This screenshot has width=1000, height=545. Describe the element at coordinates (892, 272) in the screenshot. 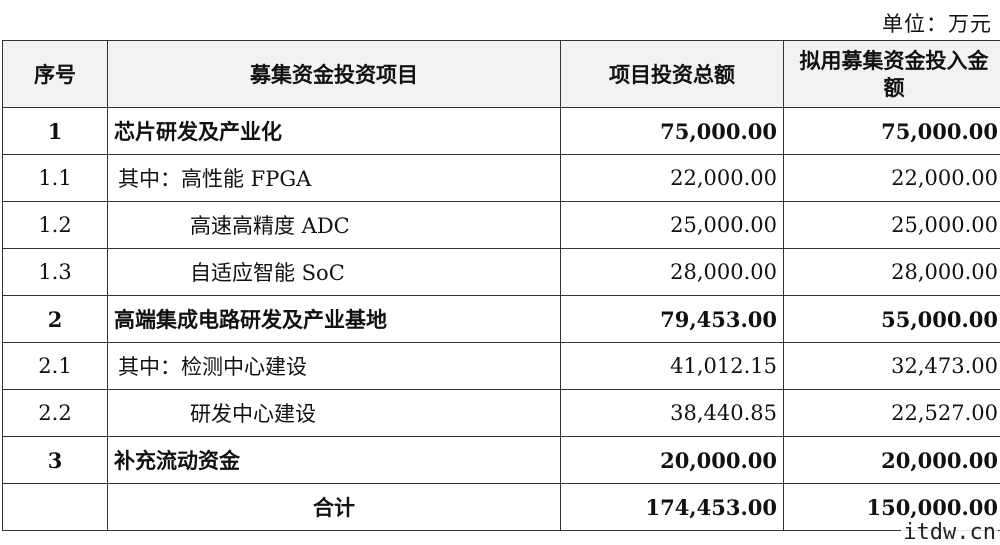

I see `row-raise-amount: 28,000.00` at that location.